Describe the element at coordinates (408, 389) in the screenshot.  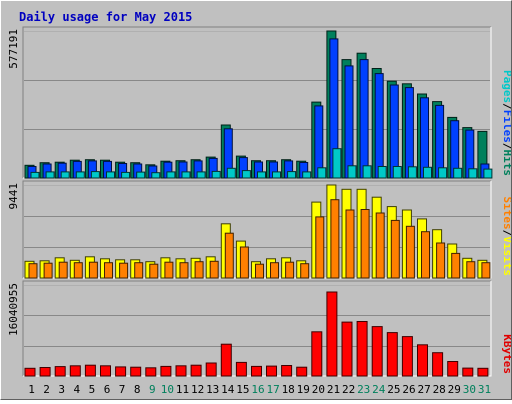
I see `x-tick-label-day-26: 26` at that location.